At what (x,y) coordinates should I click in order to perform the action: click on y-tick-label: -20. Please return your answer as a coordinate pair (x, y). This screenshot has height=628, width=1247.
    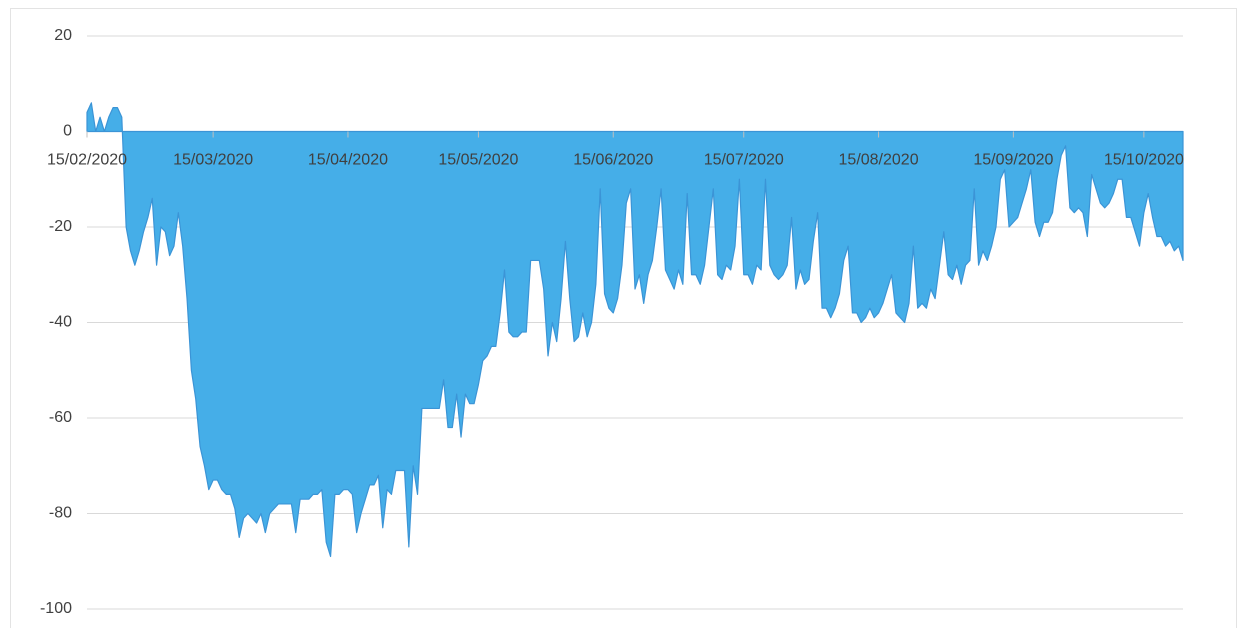
    Looking at the image, I should click on (60, 226).